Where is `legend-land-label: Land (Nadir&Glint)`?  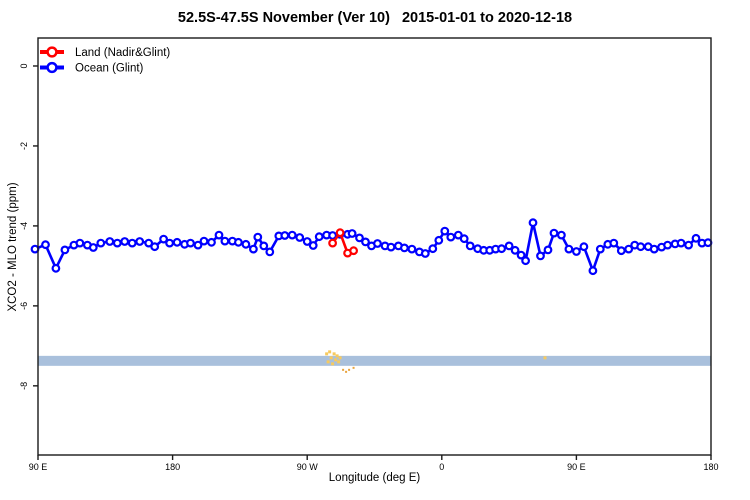
legend-land-label: Land (Nadir&Glint) is located at coordinates (122, 53).